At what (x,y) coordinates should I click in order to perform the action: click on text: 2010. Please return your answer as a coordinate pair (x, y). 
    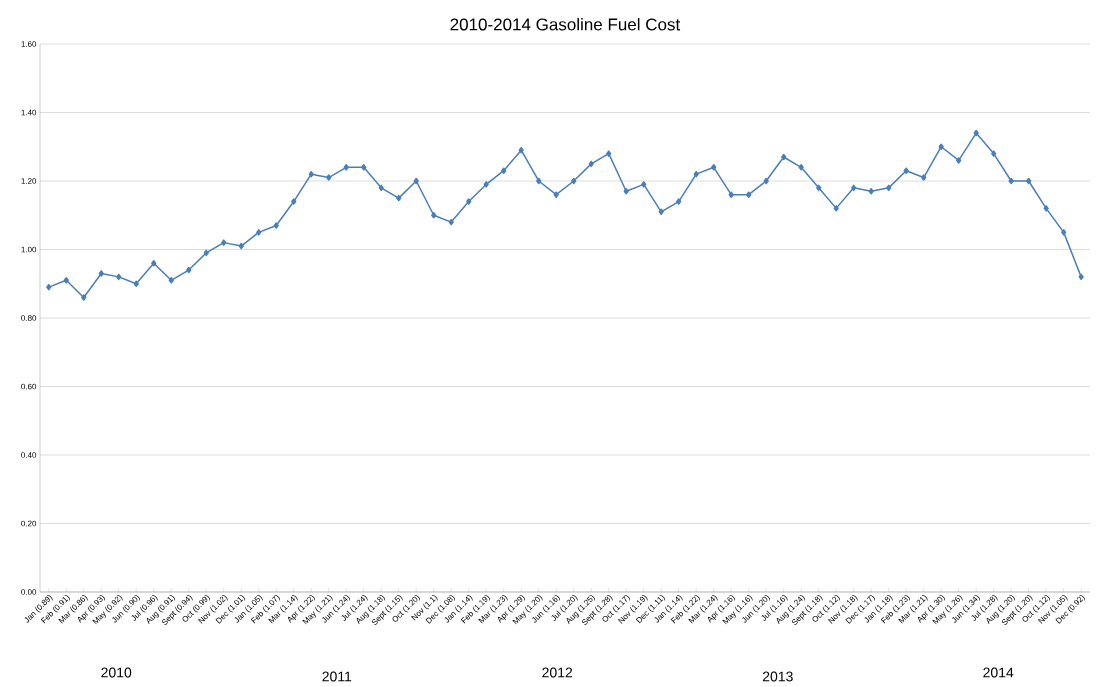
    Looking at the image, I should click on (116, 672).